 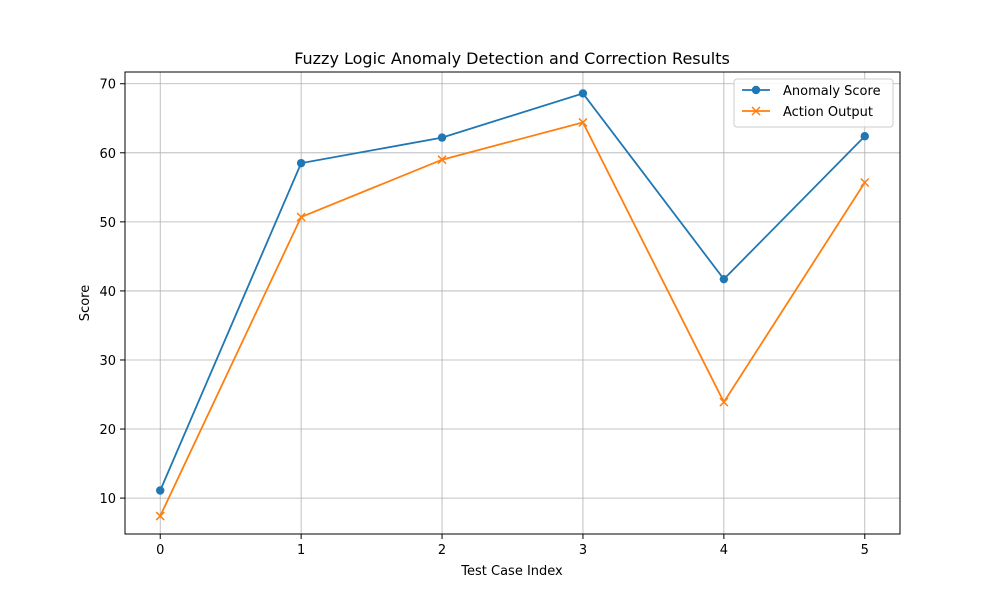 I want to click on y-tick-label: 70, so click(x=107, y=85).